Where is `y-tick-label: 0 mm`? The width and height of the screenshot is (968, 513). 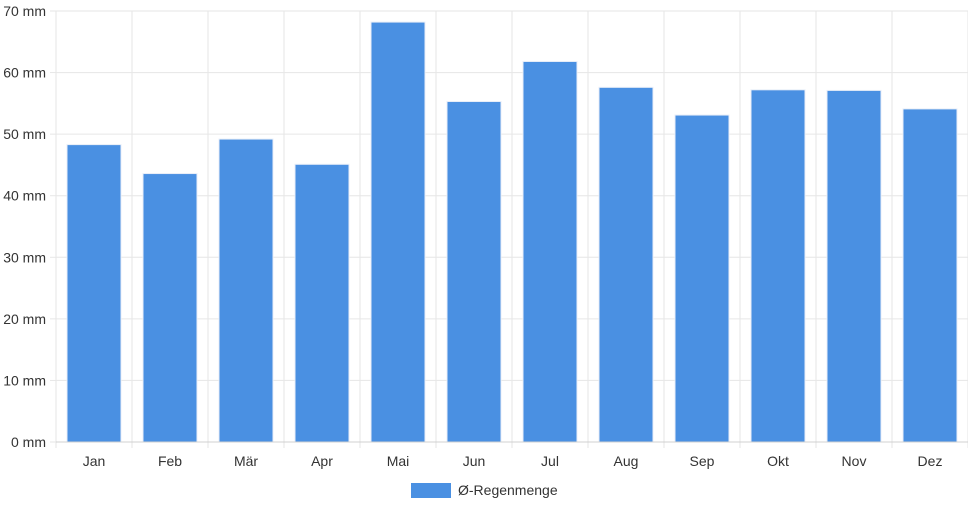 y-tick-label: 0 mm is located at coordinates (28, 442).